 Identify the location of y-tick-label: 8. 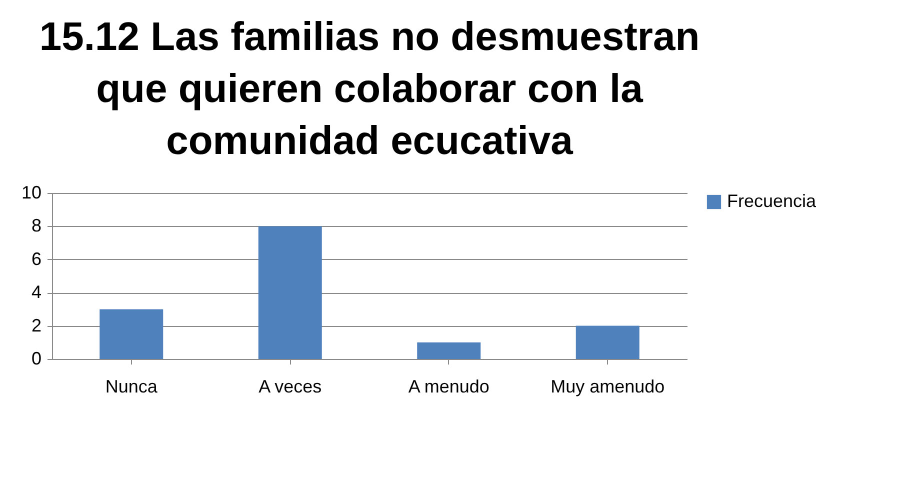
(36, 226).